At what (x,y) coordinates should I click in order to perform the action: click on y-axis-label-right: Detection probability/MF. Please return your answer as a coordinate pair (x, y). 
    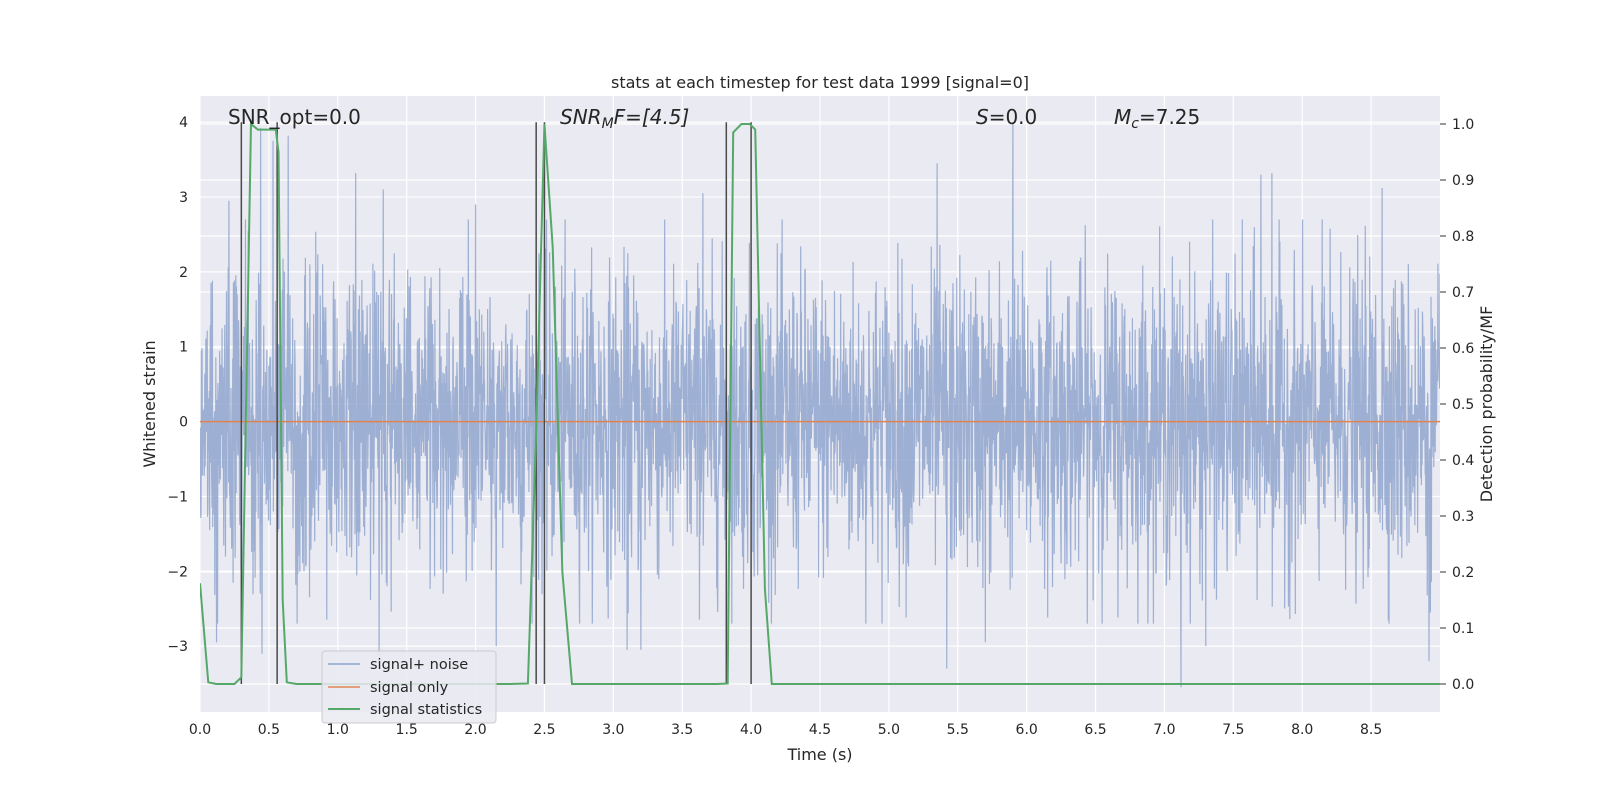
    Looking at the image, I should click on (1486, 404).